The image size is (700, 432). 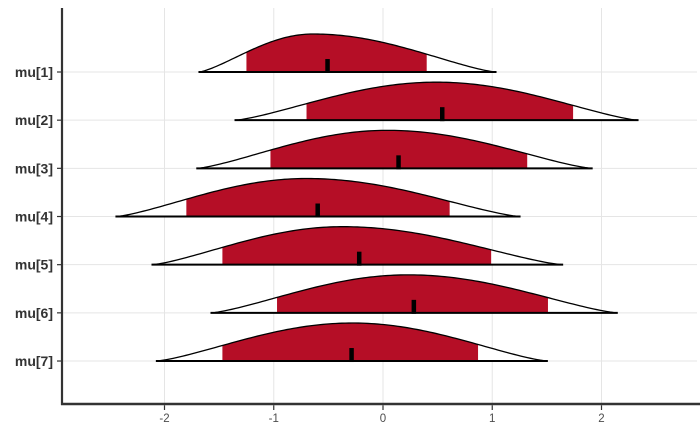 What do you see at coordinates (383, 419) in the screenshot?
I see `x-tick-label: 0` at bounding box center [383, 419].